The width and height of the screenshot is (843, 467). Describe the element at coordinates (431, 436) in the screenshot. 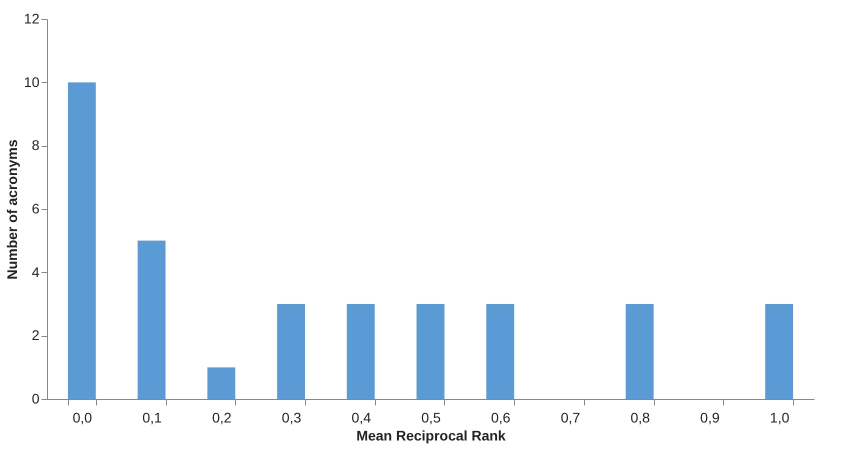

I see `x-axis-title: Mean Reciprocal Rank` at that location.